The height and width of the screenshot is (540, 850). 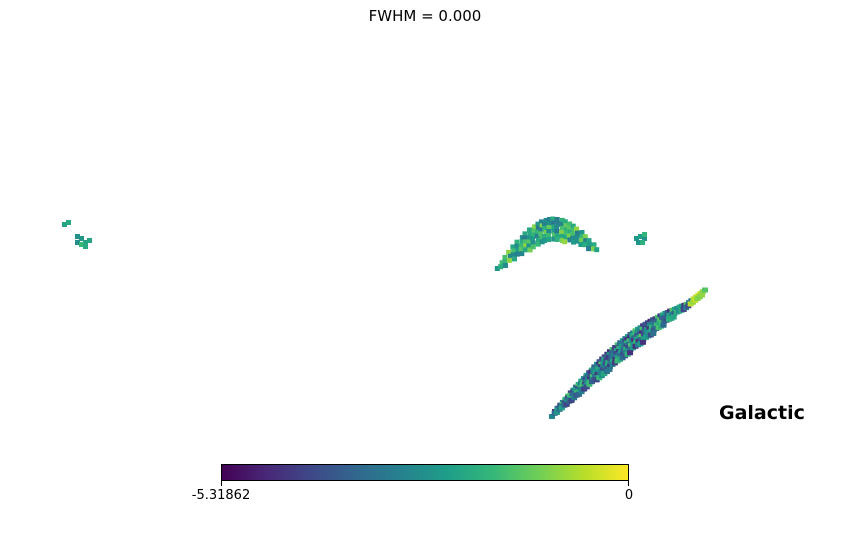 I want to click on coordinate-system-label: Galactic, so click(x=762, y=413).